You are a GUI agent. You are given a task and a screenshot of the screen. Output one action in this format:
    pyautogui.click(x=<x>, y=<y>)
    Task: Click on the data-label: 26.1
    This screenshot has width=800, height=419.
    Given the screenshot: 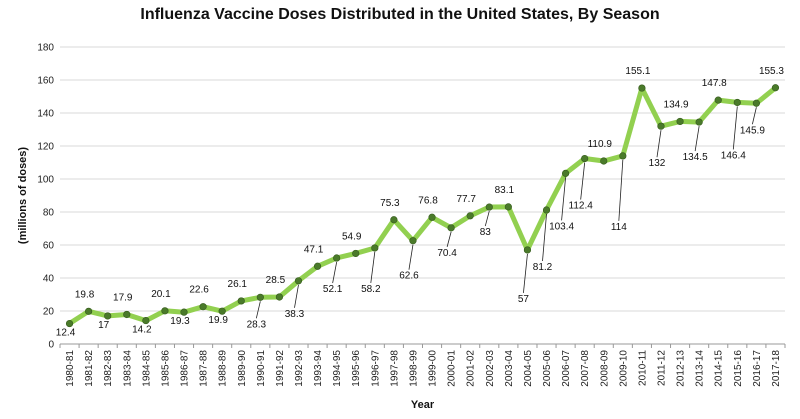 What is the action you would take?
    pyautogui.click(x=238, y=284)
    